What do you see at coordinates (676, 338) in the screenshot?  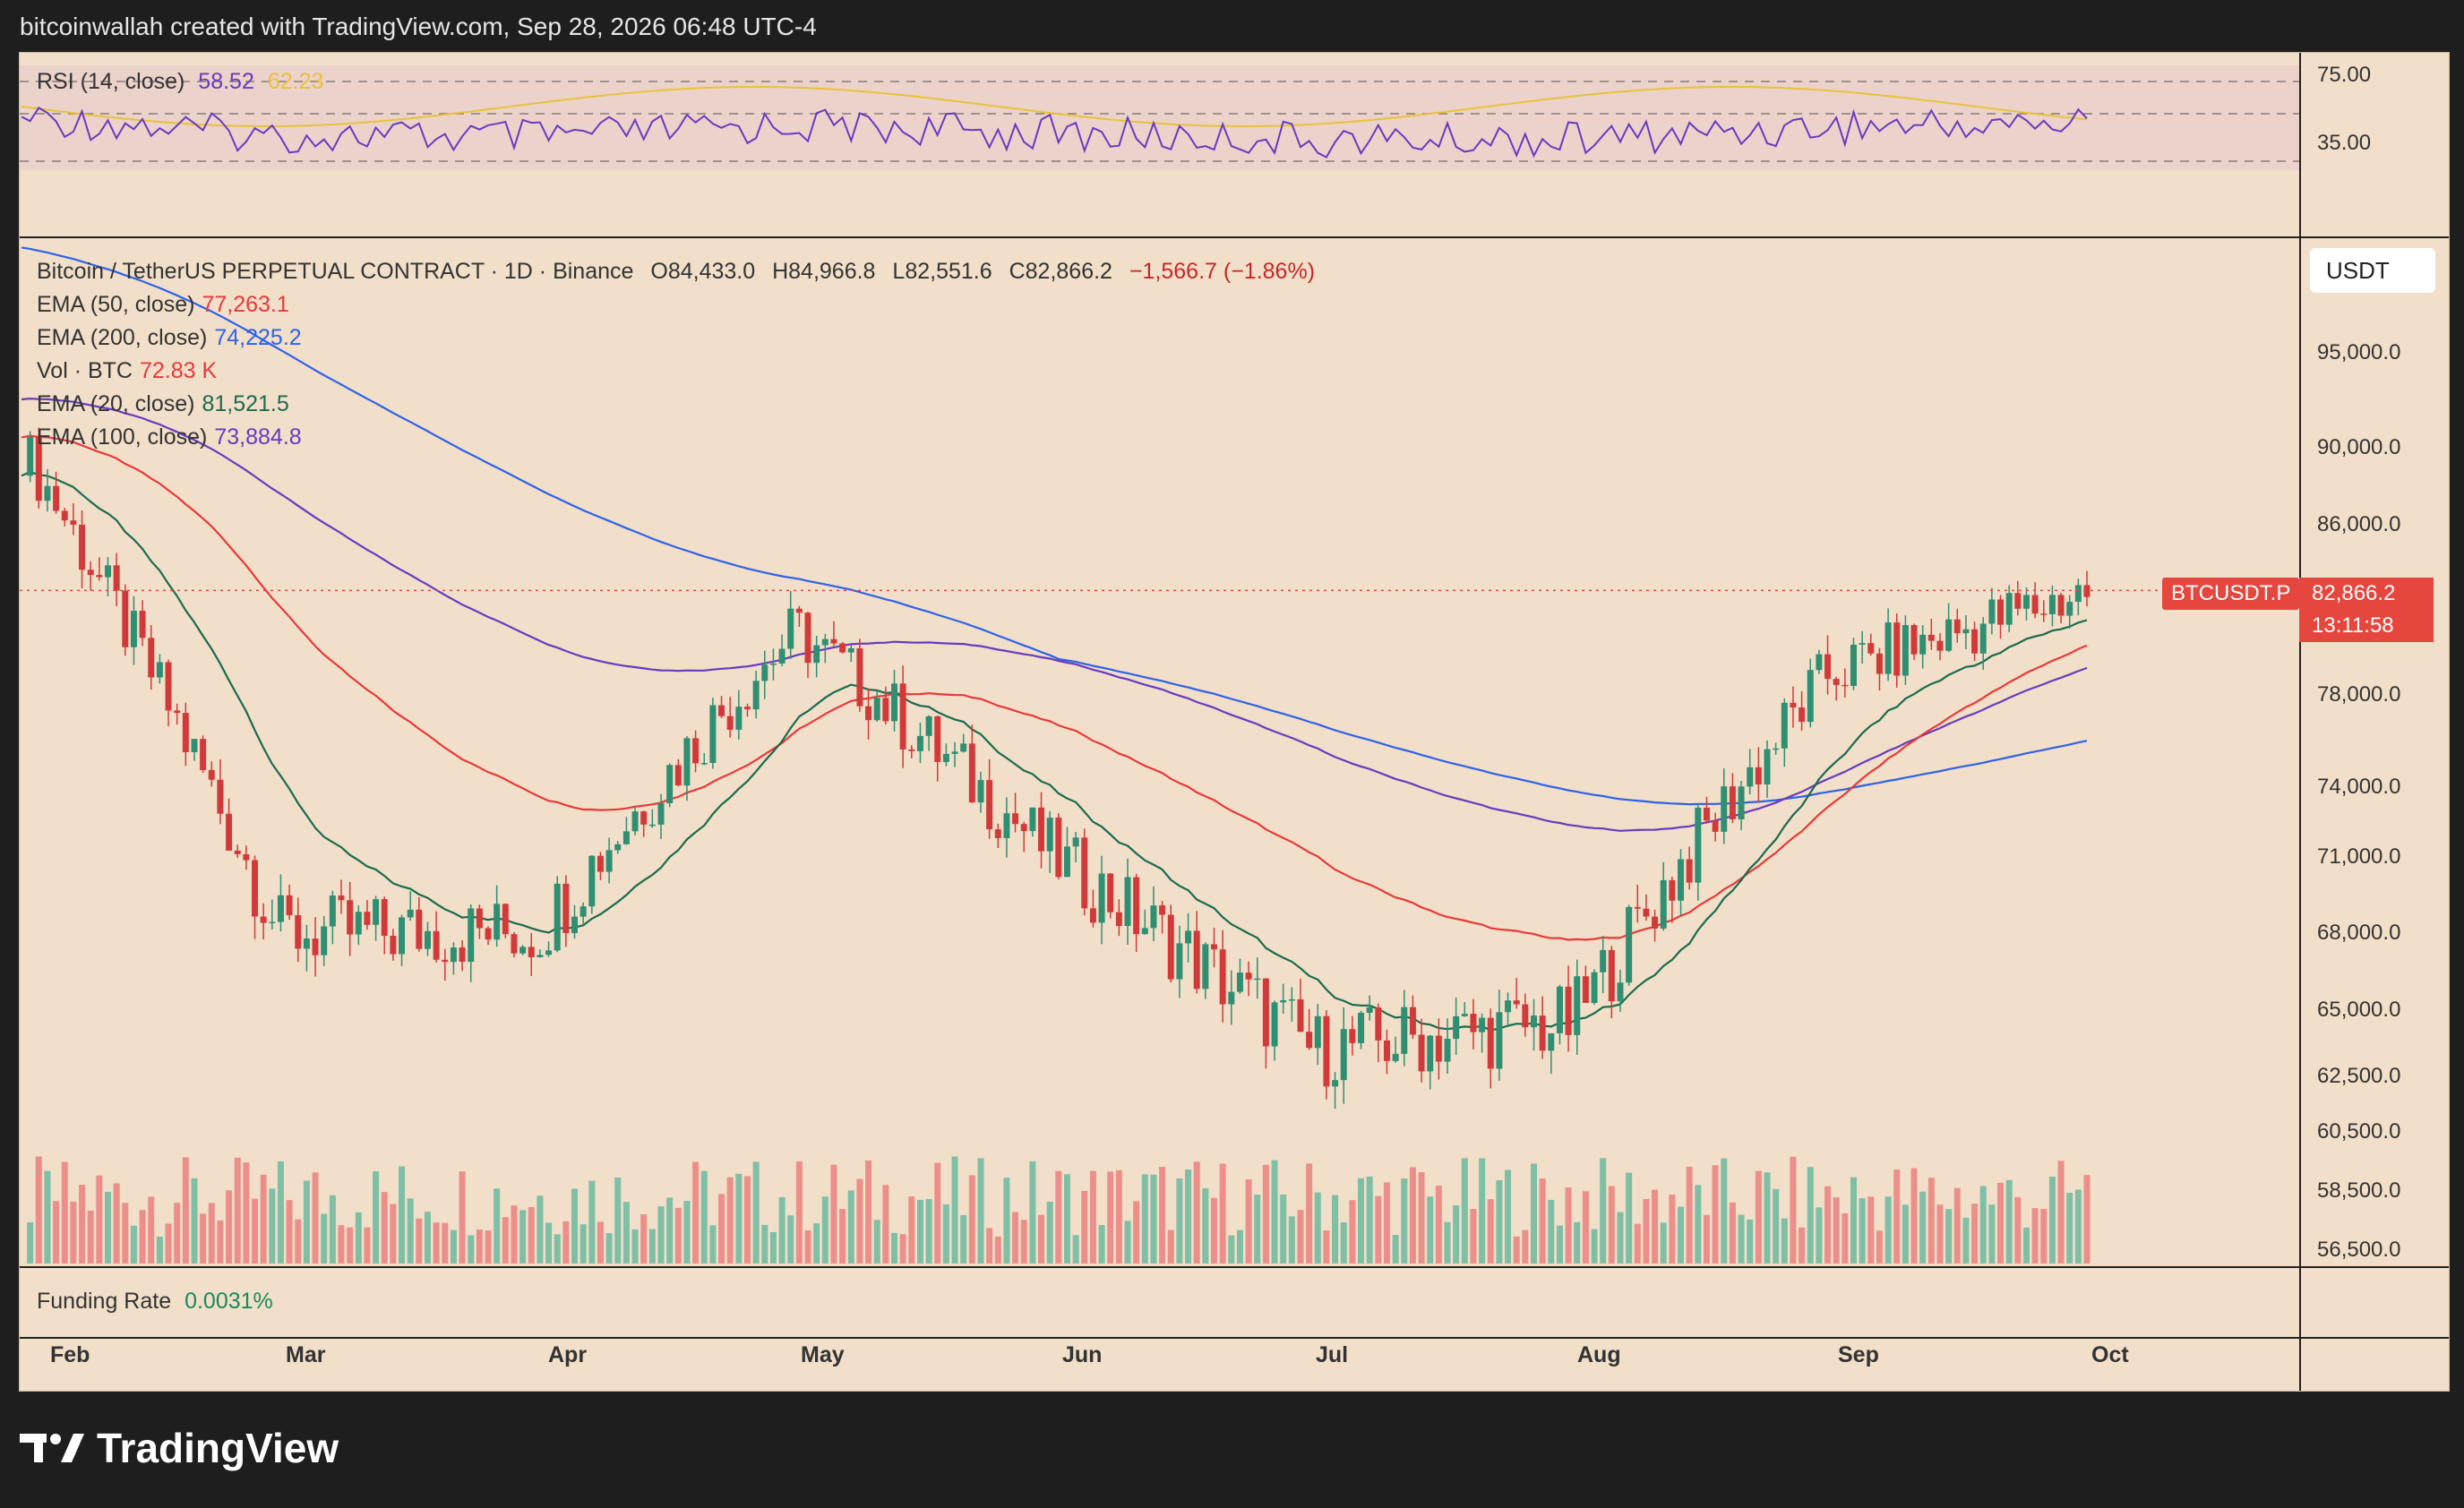 I see `indicator-row-ema200: EMA (200, close) 74,225.2` at bounding box center [676, 338].